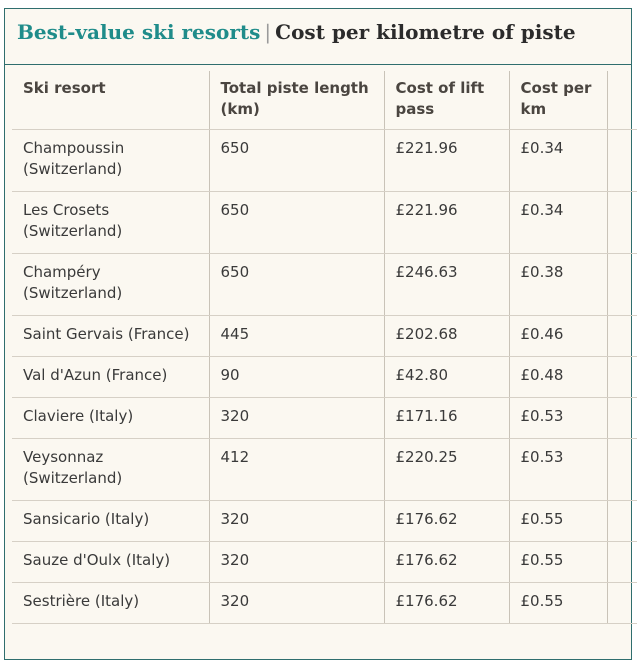  I want to click on cell-per-km: £0.48, so click(557, 377).